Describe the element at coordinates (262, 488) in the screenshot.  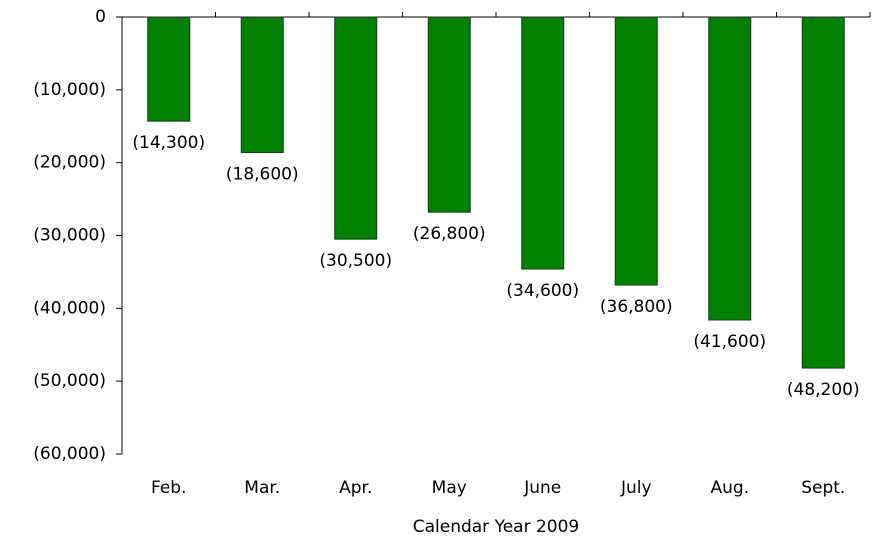
I see `x-tick-label: Mar.` at that location.